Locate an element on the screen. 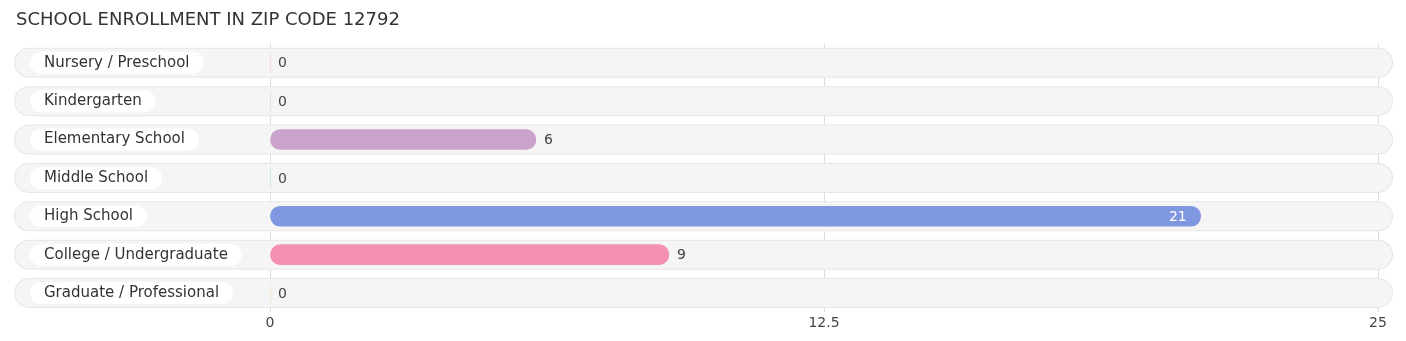 The image size is (1406, 341). y-tick-label: Kindergarten is located at coordinates (93, 100).